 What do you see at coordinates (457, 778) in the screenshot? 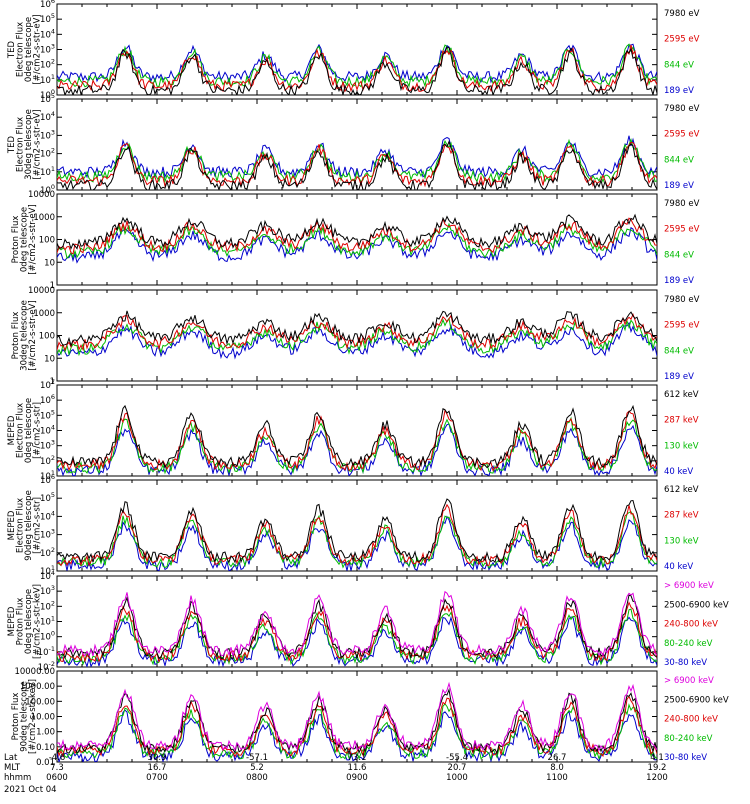
I see `x-tick-label-hhmm: 1000` at bounding box center [457, 778].